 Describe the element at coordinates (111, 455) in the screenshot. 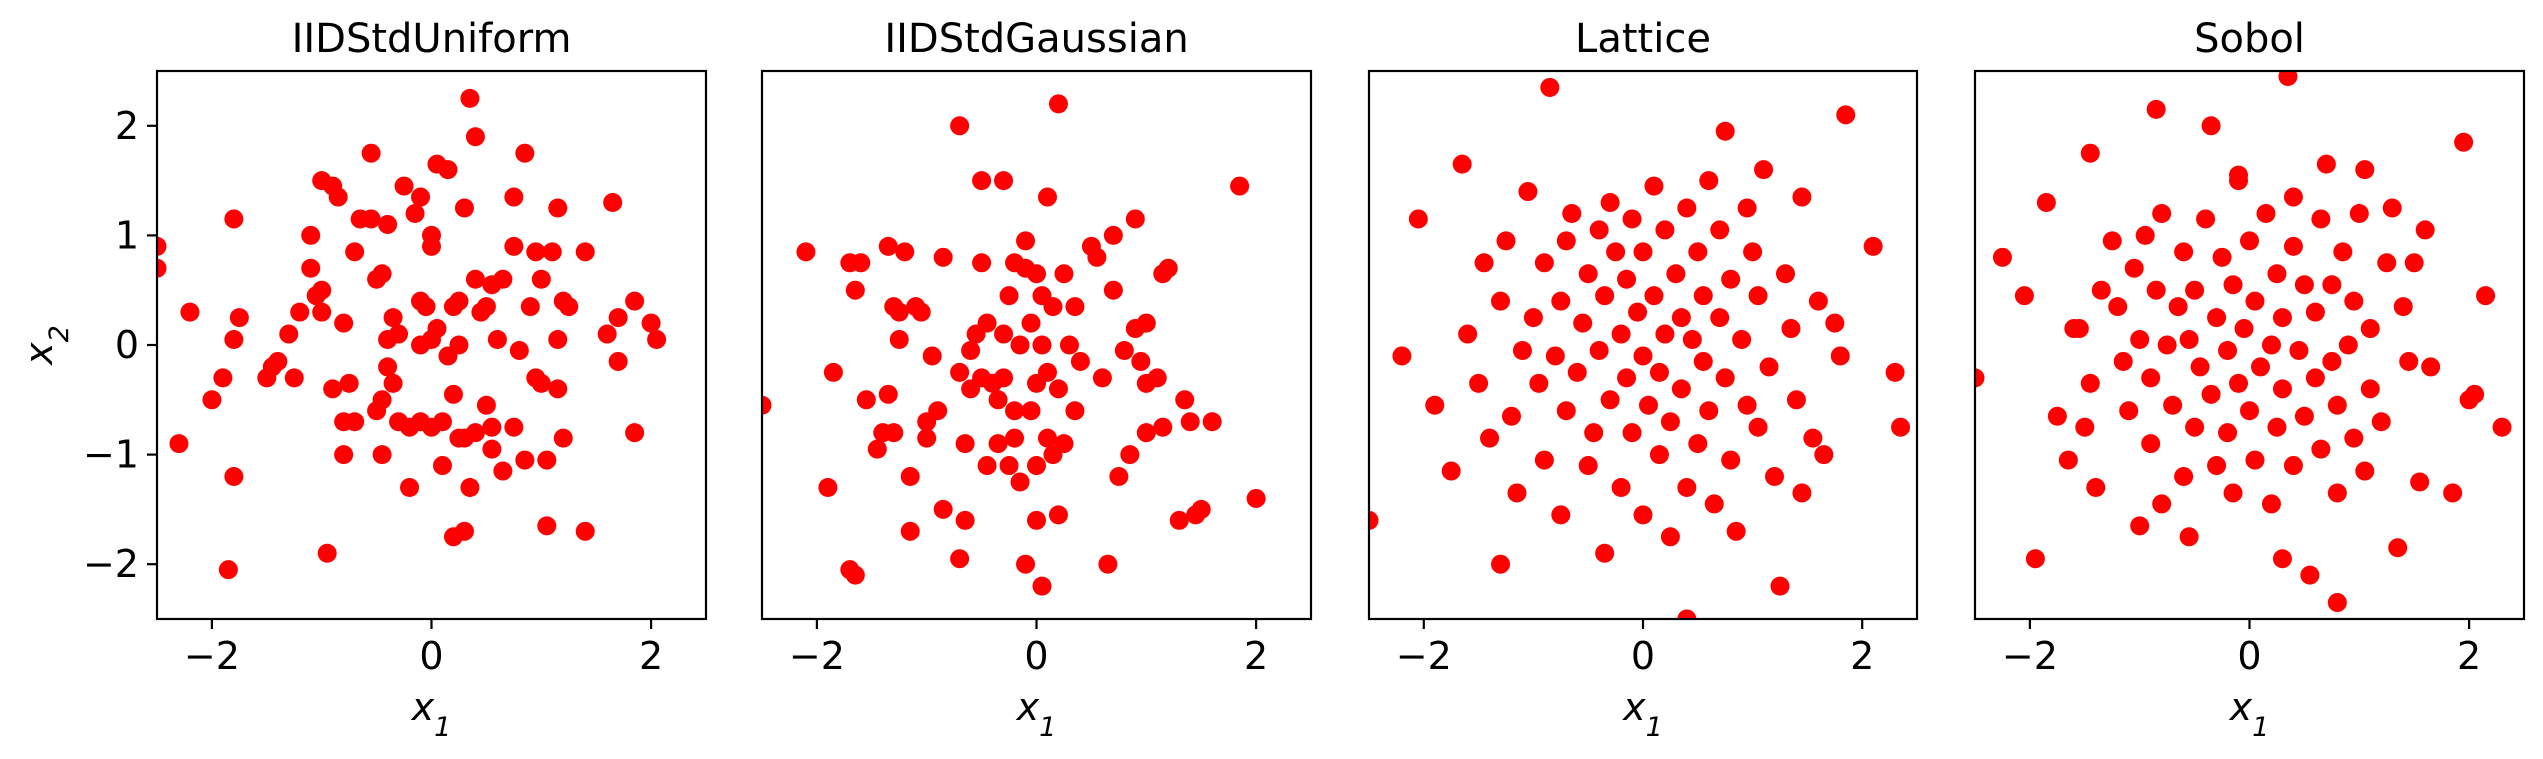

I see `y-tick-label: −1` at that location.